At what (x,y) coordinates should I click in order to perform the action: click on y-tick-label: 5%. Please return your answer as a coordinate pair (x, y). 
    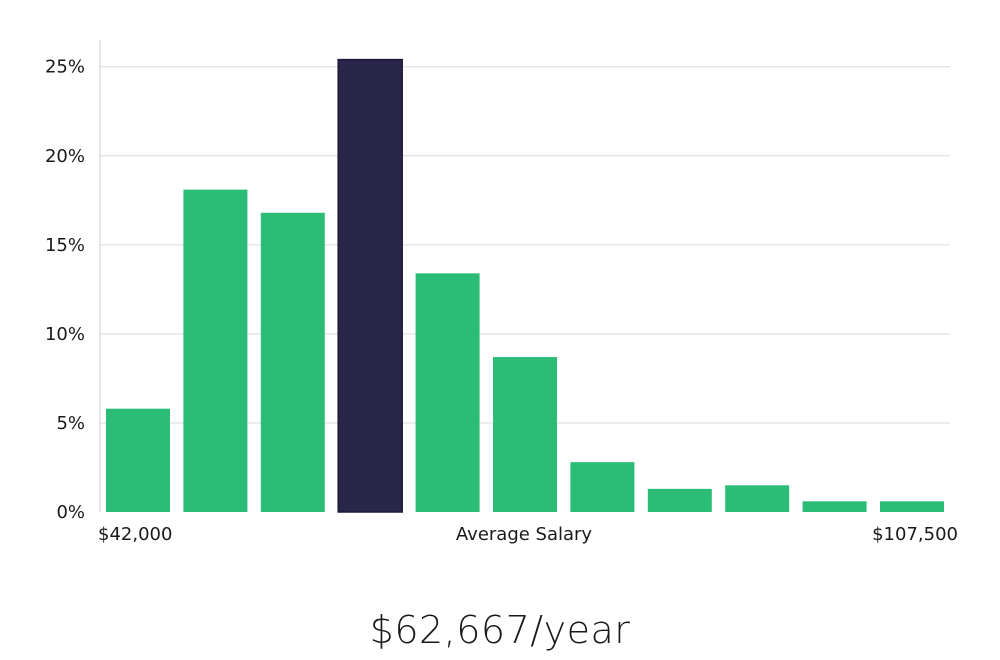
    Looking at the image, I should click on (70, 423).